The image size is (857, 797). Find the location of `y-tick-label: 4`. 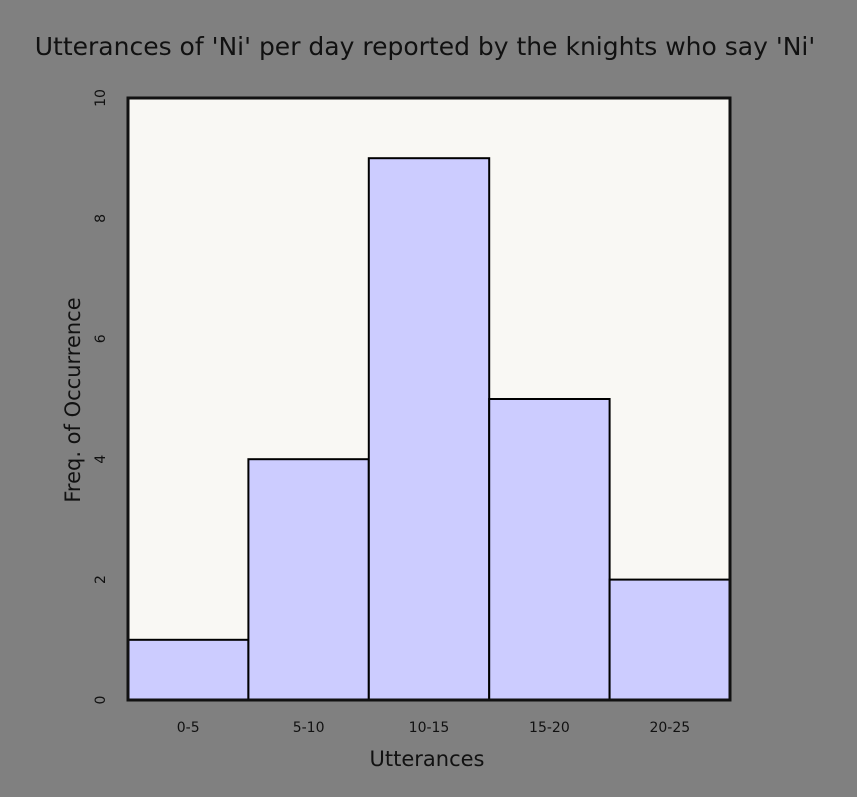

y-tick-label: 4 is located at coordinates (101, 459).